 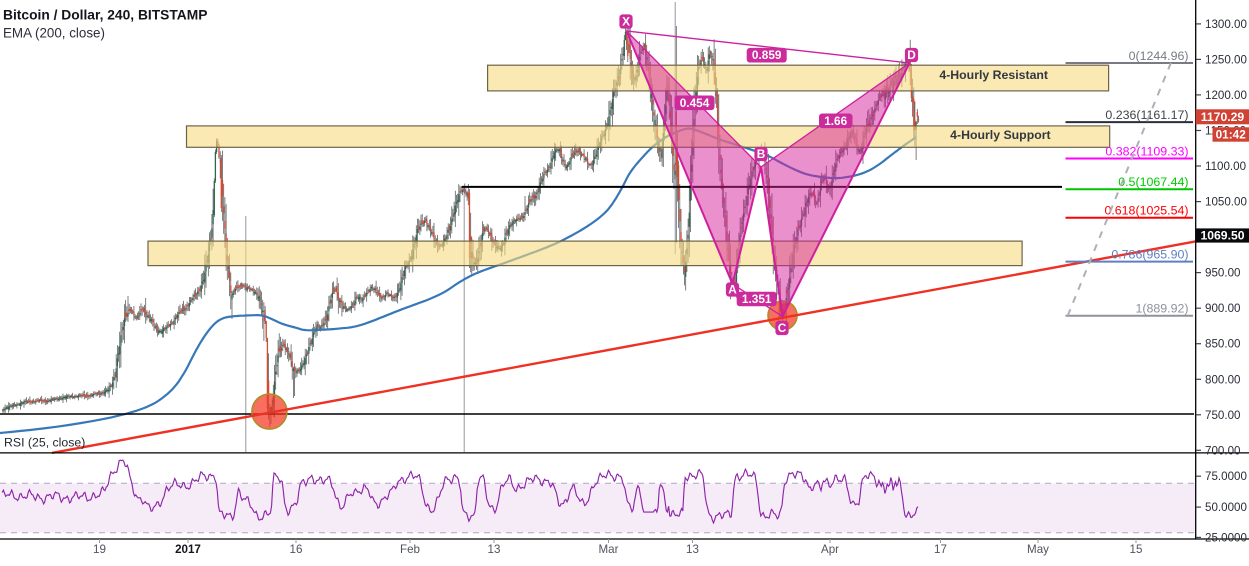 I want to click on svg-text: C, so click(x=782, y=328).